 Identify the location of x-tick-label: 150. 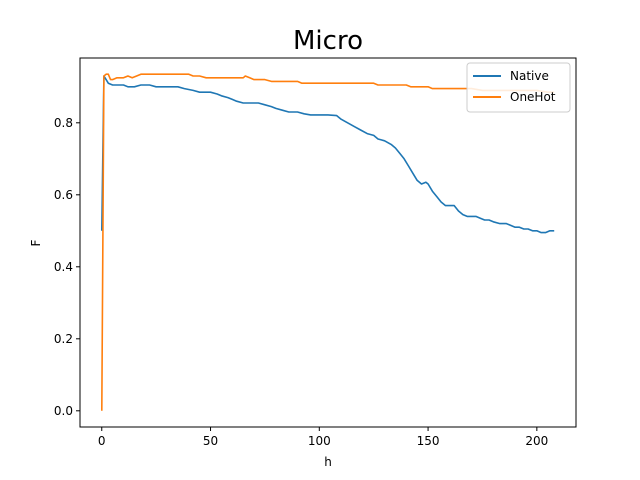
(428, 441).